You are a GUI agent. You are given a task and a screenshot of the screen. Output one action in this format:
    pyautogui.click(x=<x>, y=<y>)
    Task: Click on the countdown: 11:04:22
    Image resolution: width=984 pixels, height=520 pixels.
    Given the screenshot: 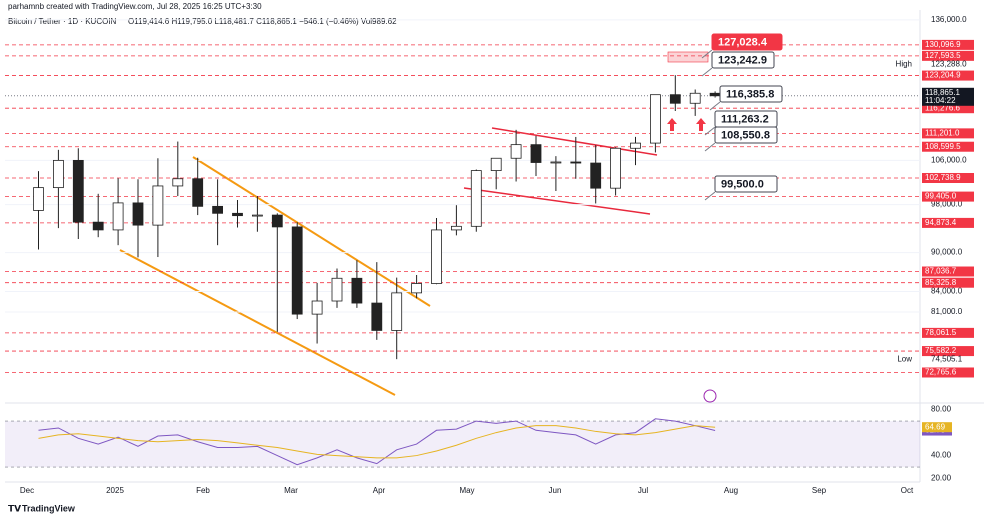 What is the action you would take?
    pyautogui.click(x=940, y=100)
    